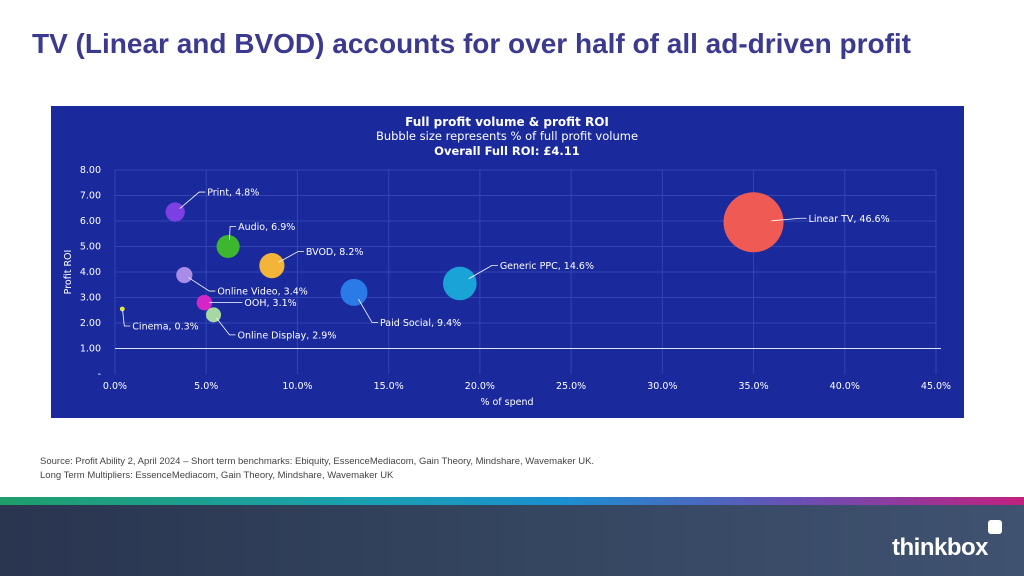  I want to click on y-tick-label: 3.00, so click(90, 298).